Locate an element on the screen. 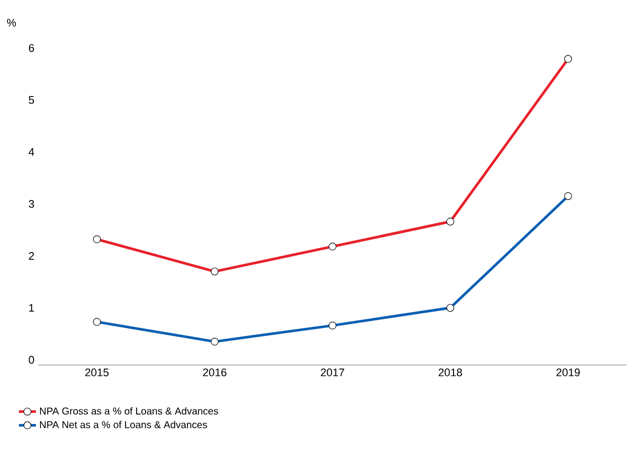 The width and height of the screenshot is (627, 466). y-tick-label: 0 is located at coordinates (31, 360).